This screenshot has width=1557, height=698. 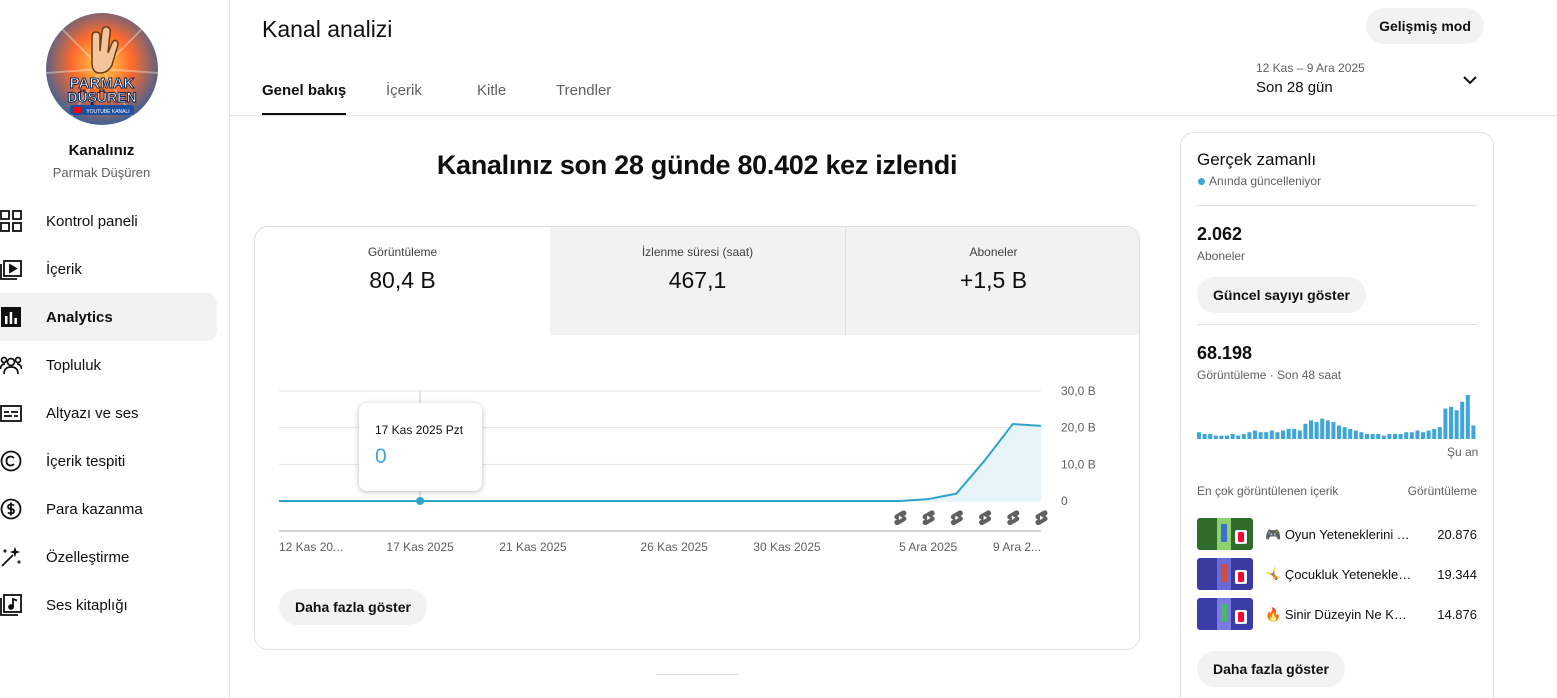 I want to click on metric-value: +1,5 B, so click(x=993, y=280).